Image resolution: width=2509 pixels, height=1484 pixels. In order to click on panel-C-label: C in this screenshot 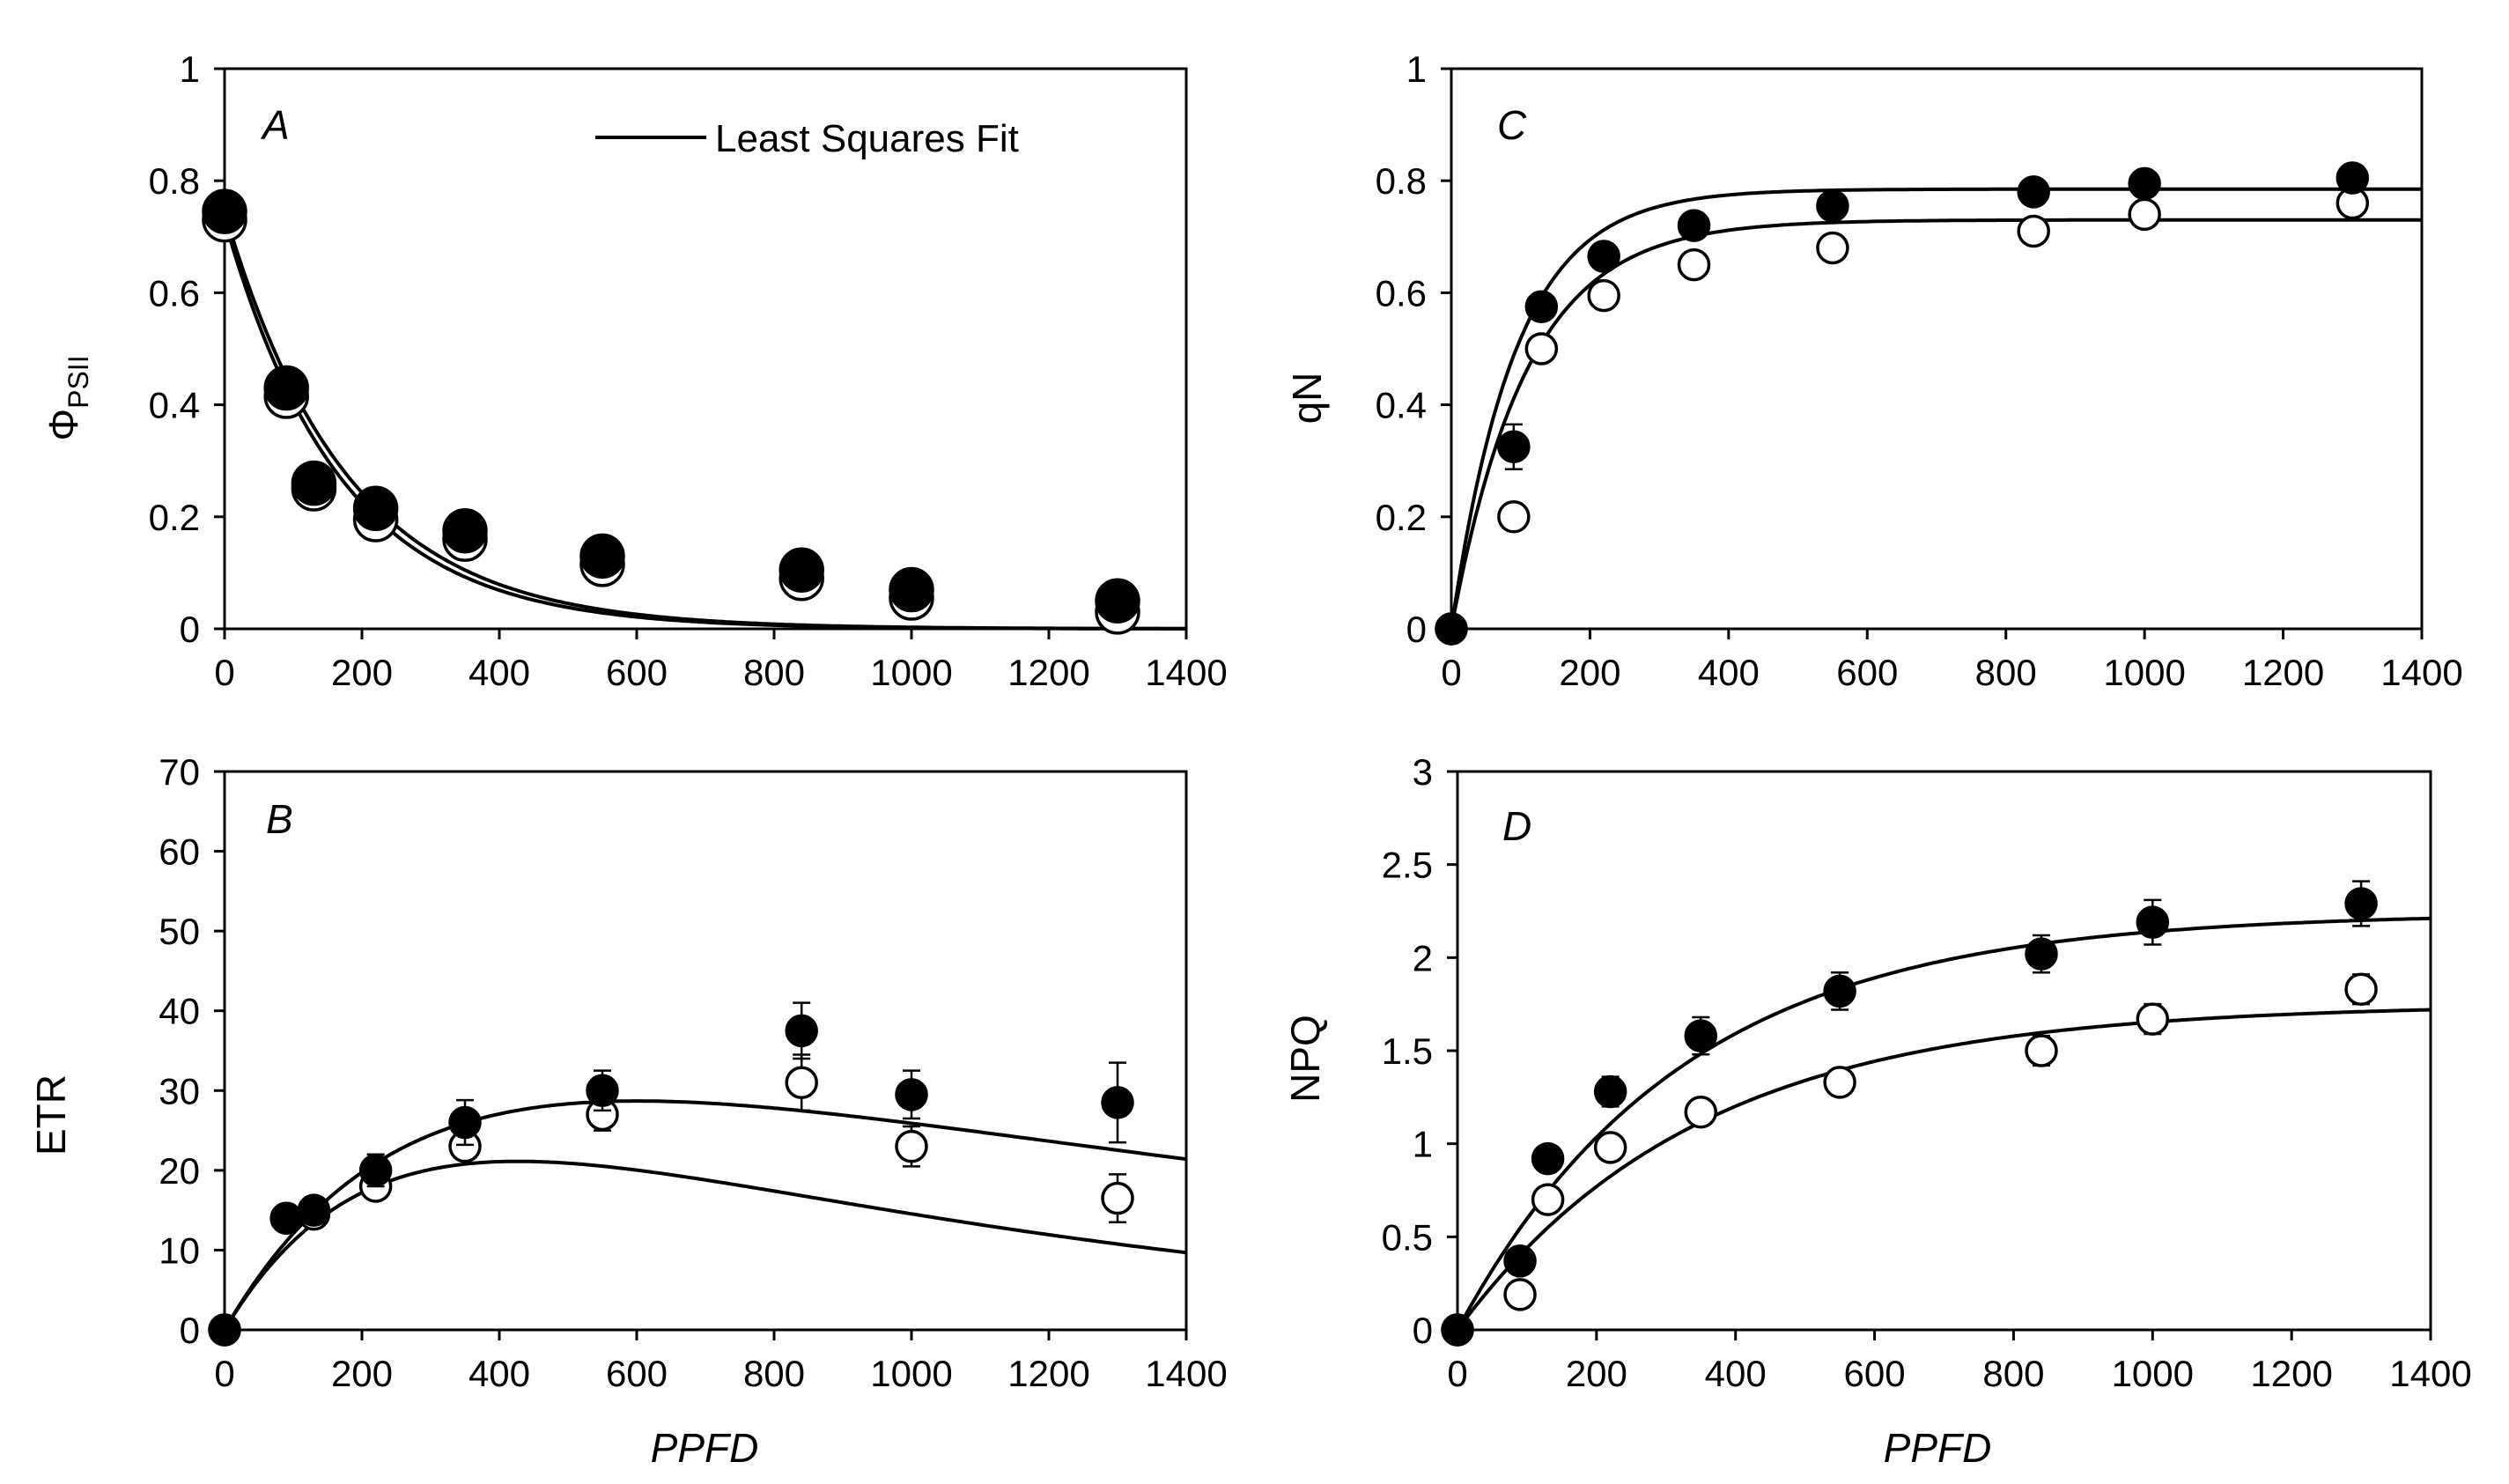, I will do `click(1512, 125)`.